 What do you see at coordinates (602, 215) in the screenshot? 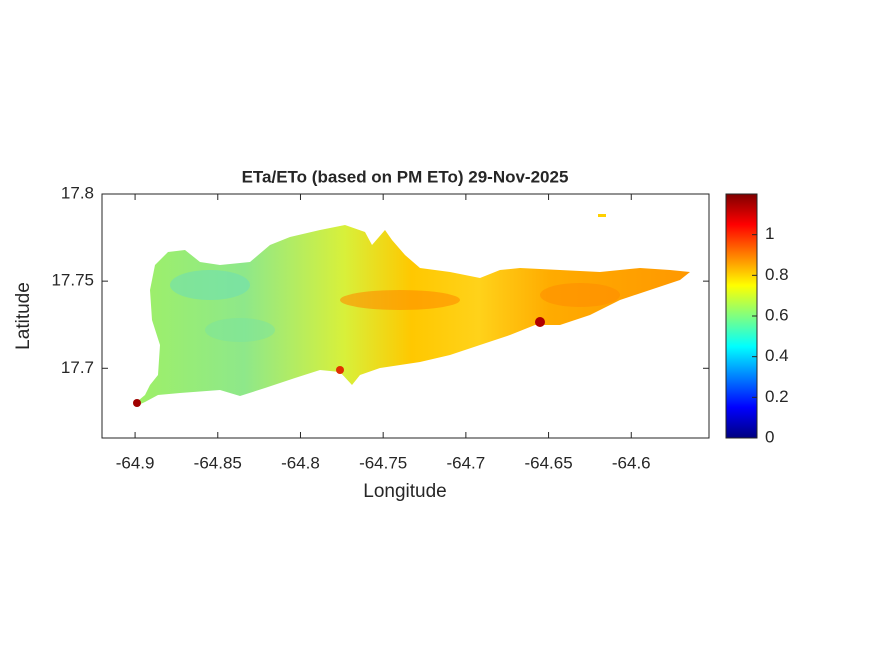
I see `cay` at bounding box center [602, 215].